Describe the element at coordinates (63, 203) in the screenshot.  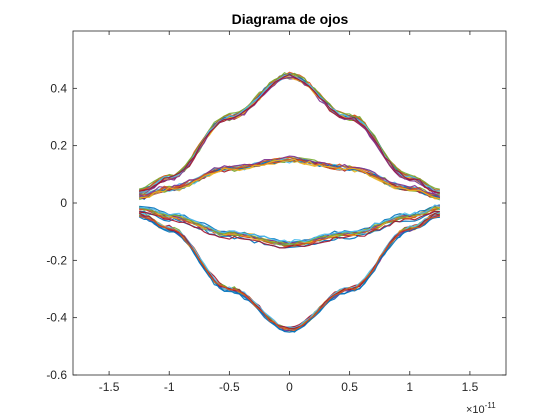
I see `y-tick-label: 0` at that location.